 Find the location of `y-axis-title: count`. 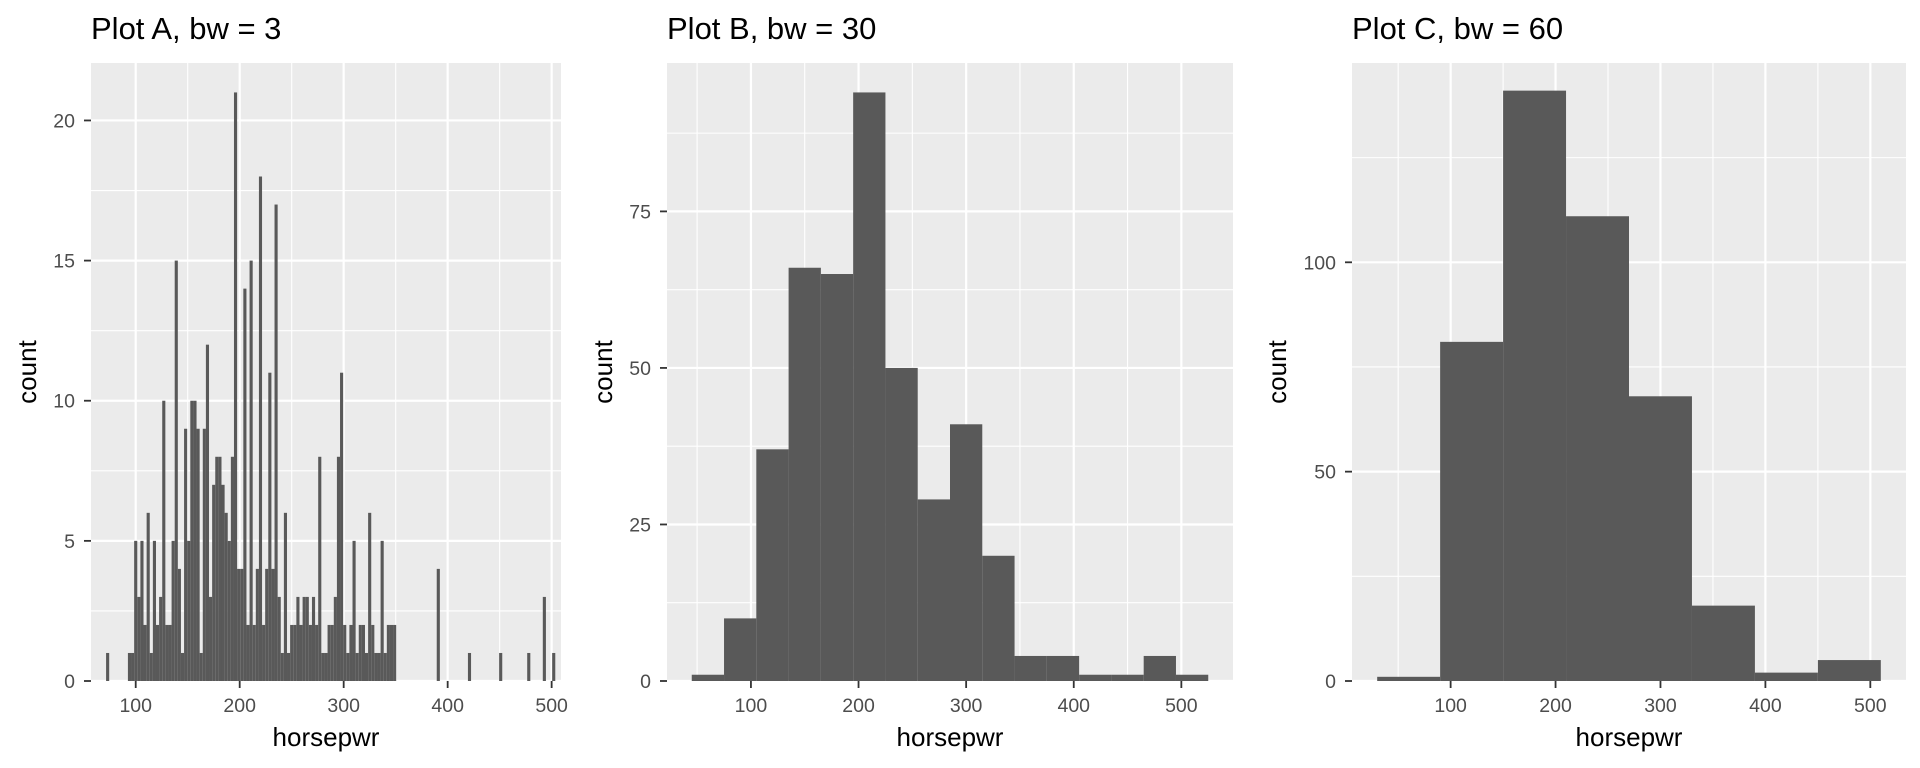

y-axis-title: count is located at coordinates (1277, 371).